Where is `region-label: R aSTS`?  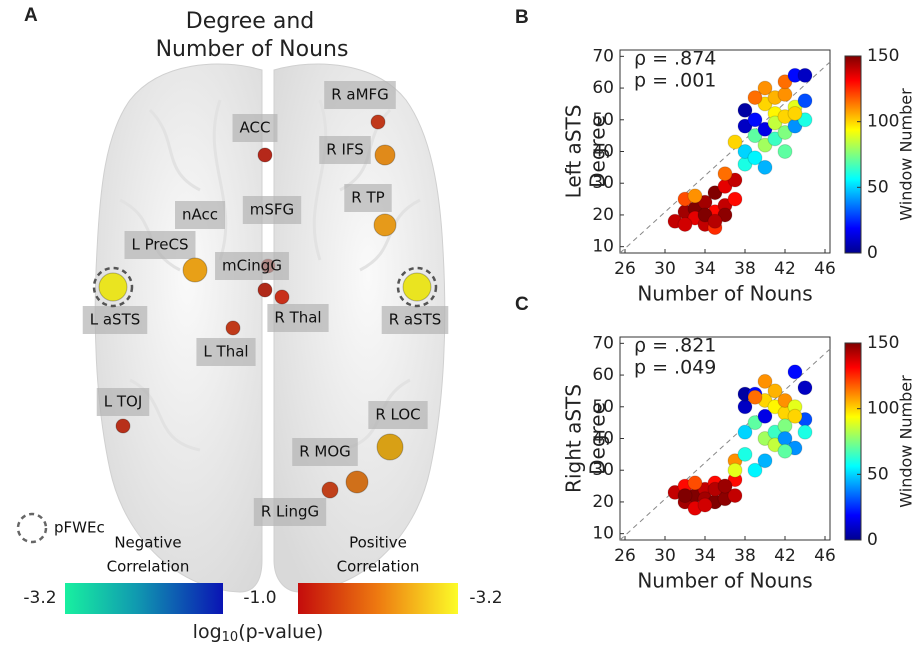
region-label: R aSTS is located at coordinates (415, 320).